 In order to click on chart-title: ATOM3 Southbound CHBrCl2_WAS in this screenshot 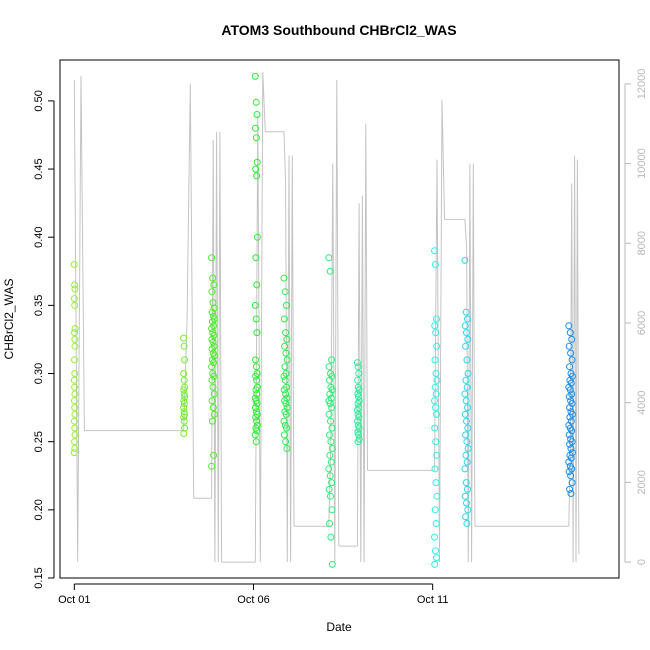, I will do `click(338, 30)`.